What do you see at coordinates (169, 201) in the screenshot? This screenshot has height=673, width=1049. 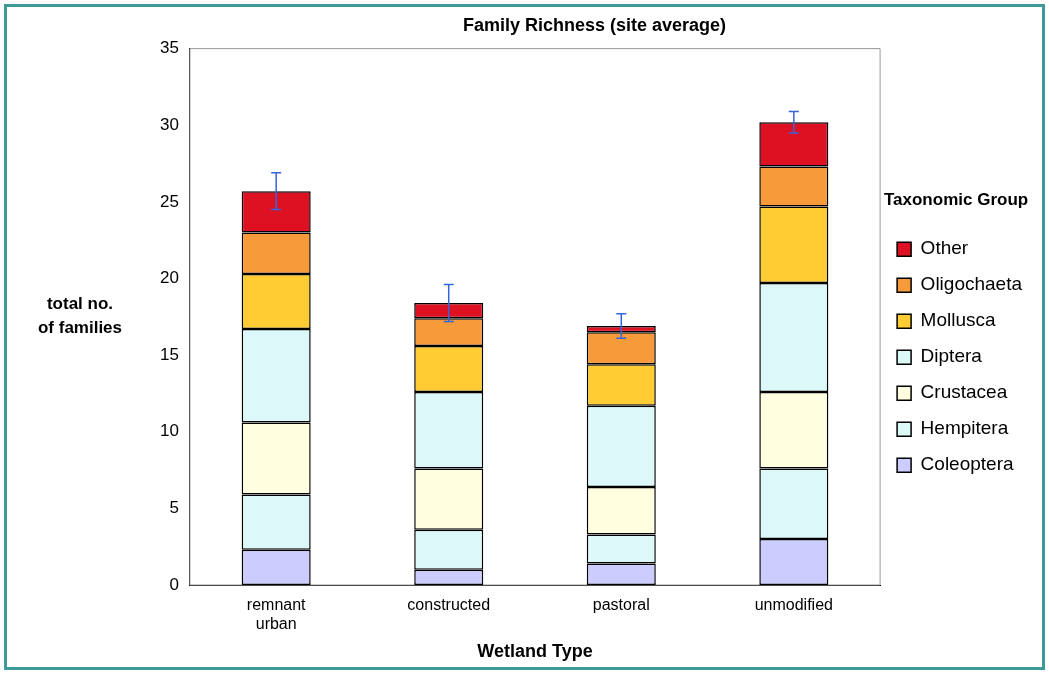 I see `y-tick-label: 25` at bounding box center [169, 201].